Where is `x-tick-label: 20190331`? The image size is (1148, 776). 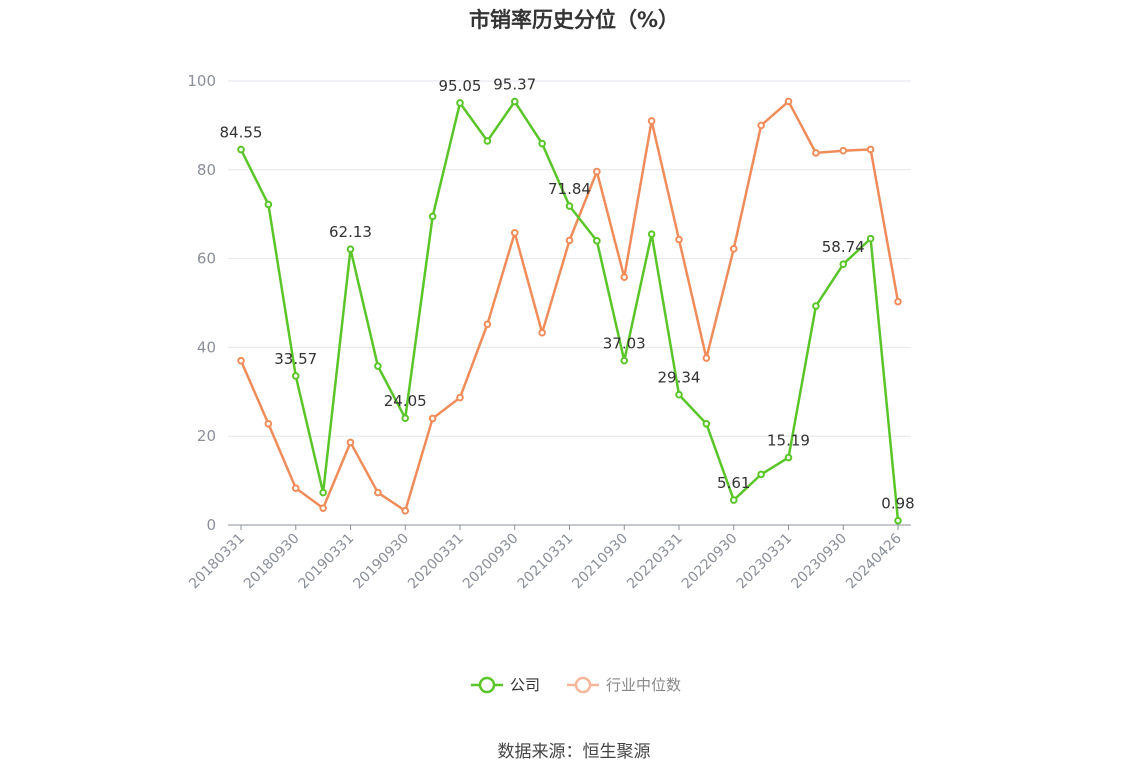 x-tick-label: 20190331 is located at coordinates (327, 562).